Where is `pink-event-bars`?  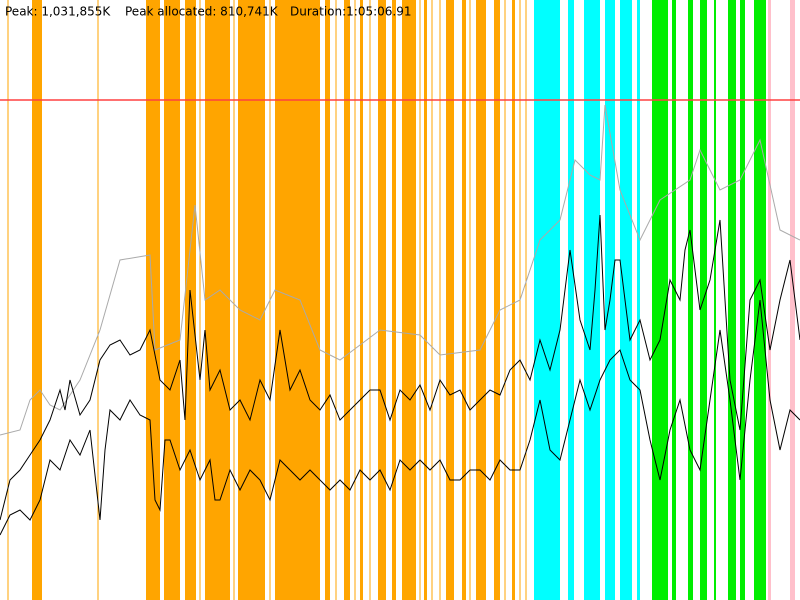 pink-event-bars is located at coordinates (781, 300).